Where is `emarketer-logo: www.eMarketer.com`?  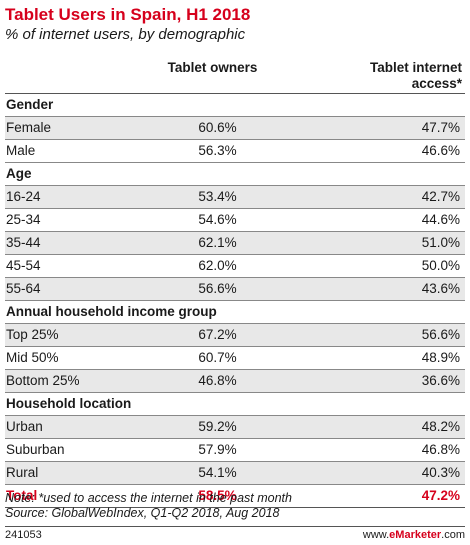
emarketer-logo: www.eMarketer.com is located at coordinates (413, 535).